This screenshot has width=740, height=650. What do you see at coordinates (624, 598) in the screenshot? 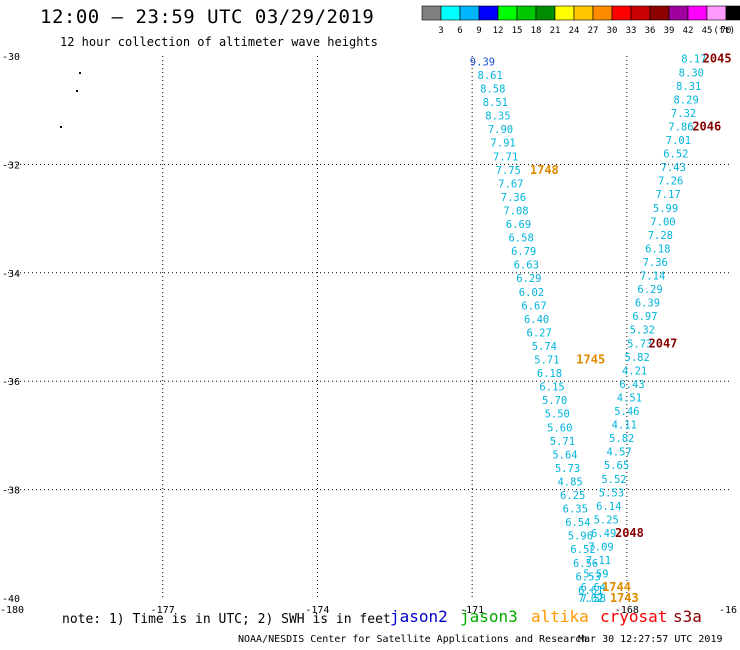
I see `pass-time-label: 1743` at bounding box center [624, 598].